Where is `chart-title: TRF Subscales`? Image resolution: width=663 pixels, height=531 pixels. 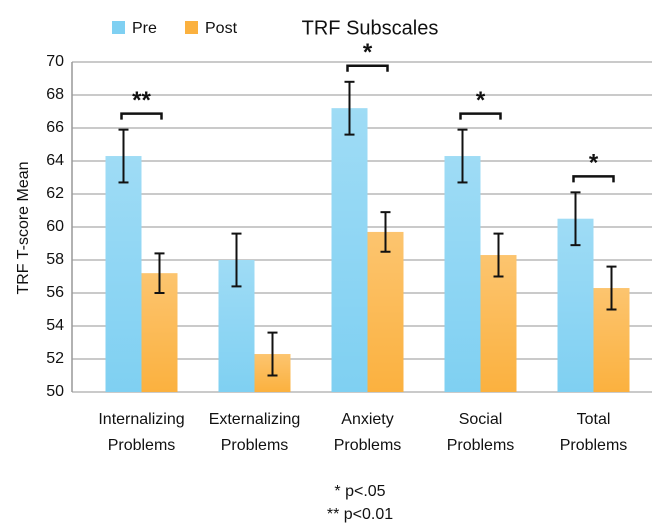
chart-title: TRF Subscales is located at coordinates (370, 28).